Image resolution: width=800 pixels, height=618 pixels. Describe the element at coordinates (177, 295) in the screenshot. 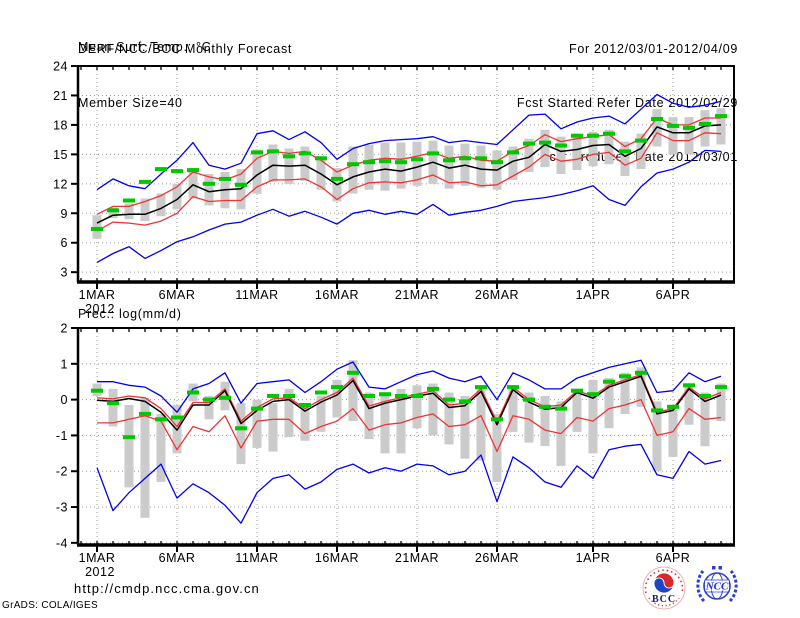

I see `x-tick-label: 6MAR` at that location.